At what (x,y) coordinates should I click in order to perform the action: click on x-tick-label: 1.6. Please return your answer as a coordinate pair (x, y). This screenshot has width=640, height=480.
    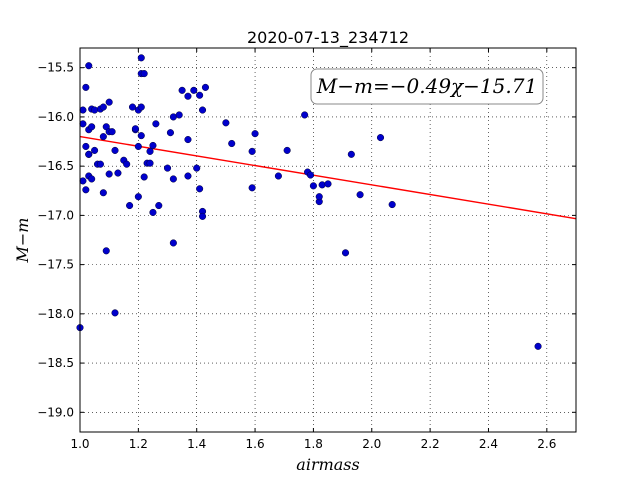
    Looking at the image, I should click on (255, 444).